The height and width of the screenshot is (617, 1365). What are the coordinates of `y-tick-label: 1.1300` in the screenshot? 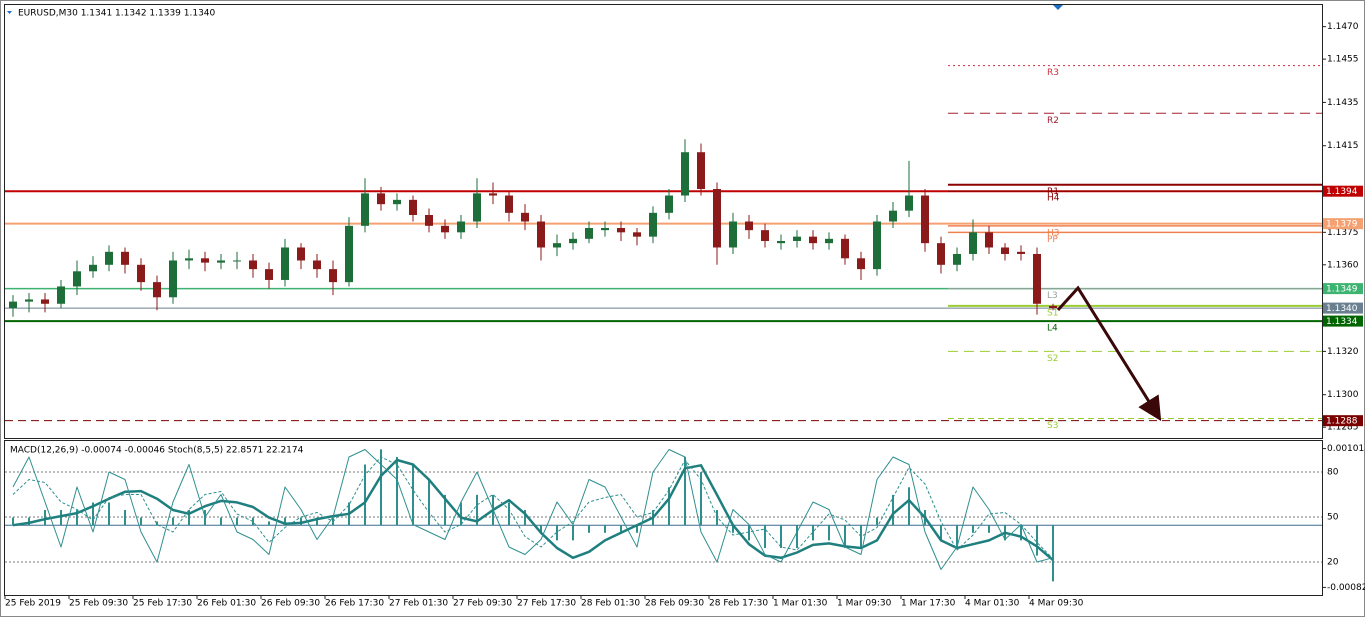 It's located at (1343, 395).